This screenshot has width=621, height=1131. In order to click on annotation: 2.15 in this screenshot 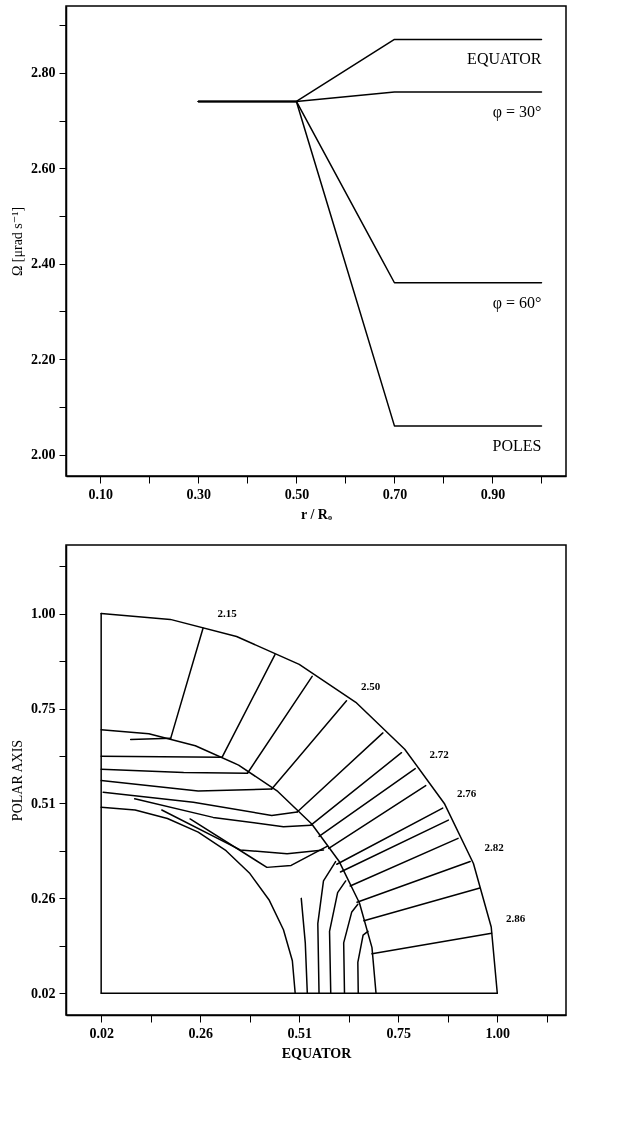, I will do `click(227, 613)`.